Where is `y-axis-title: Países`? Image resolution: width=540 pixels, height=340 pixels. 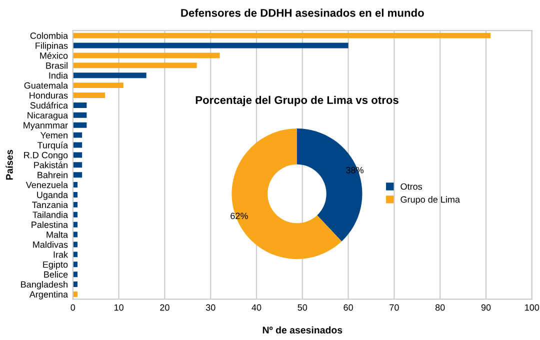 y-axis-title: Países is located at coordinates (9, 165).